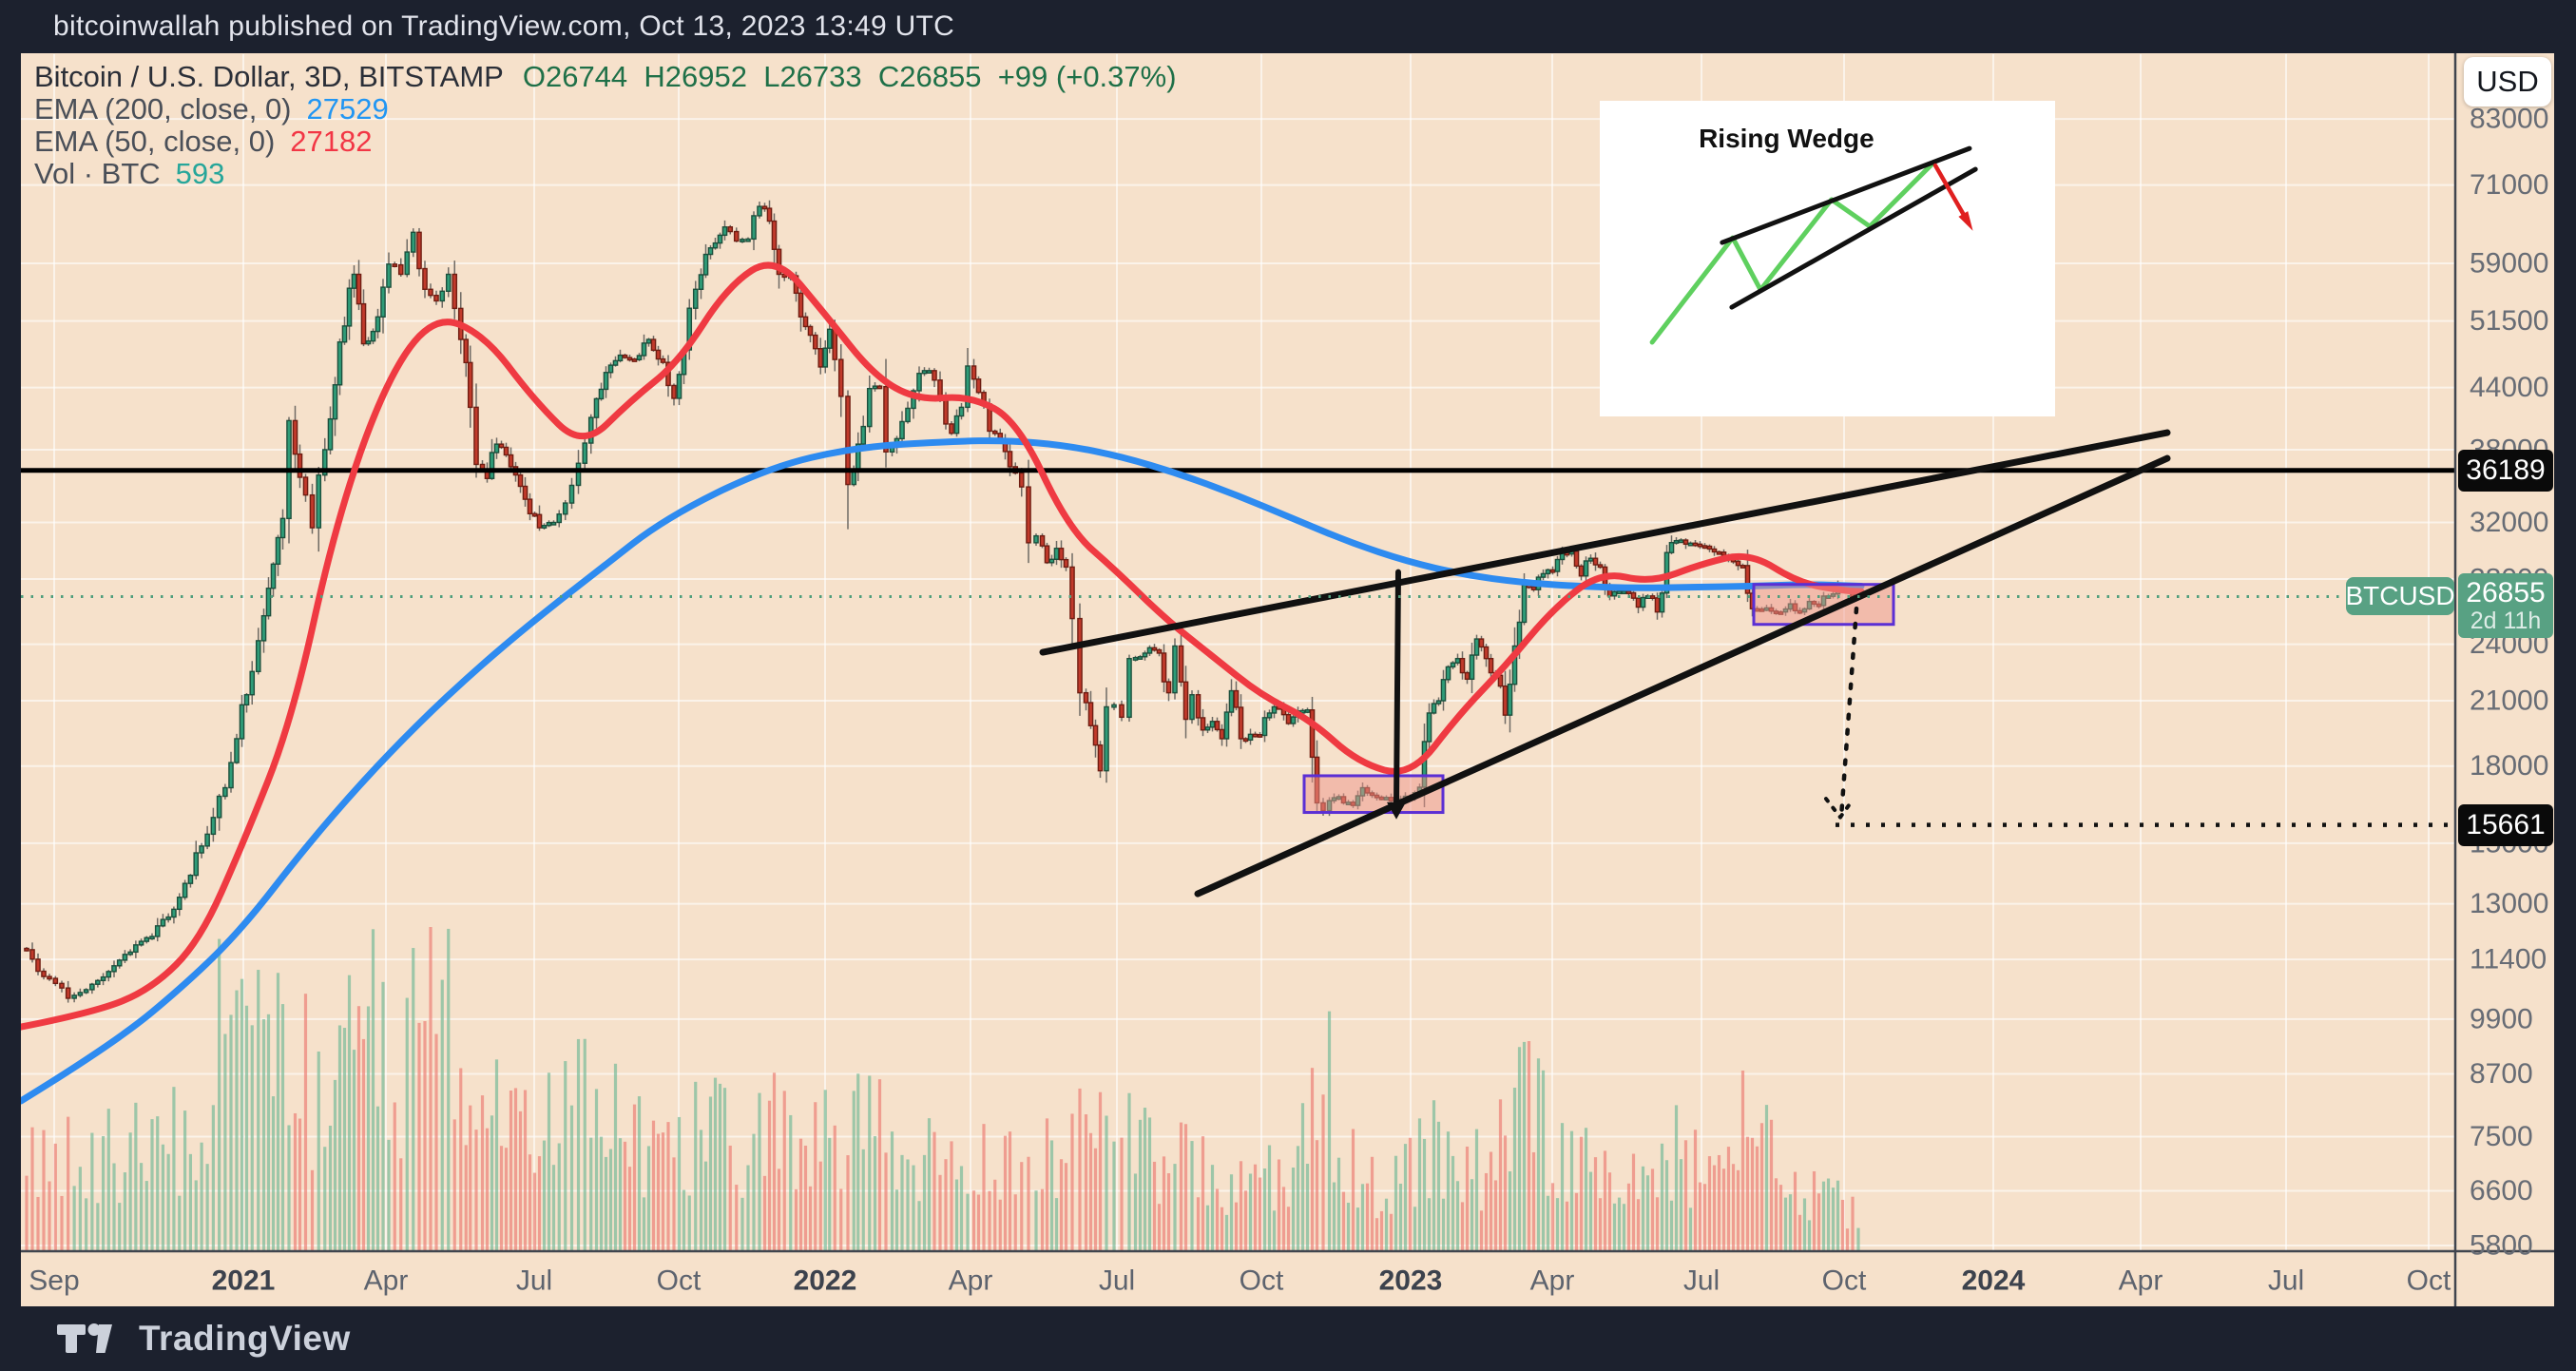 This screenshot has width=2576, height=1371. I want to click on footer-bar: TradingView, so click(1288, 1339).